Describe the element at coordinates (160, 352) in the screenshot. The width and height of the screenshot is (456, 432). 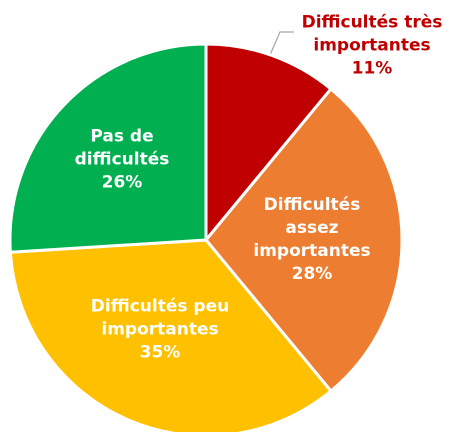
I see `value-label: 35%` at that location.